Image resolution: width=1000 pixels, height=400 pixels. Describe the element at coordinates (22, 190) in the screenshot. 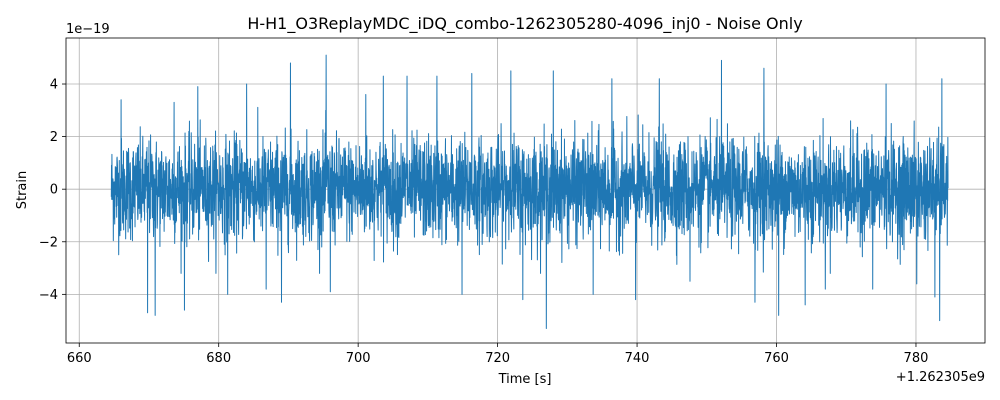

I see `y-axis-label: Strain` at that location.